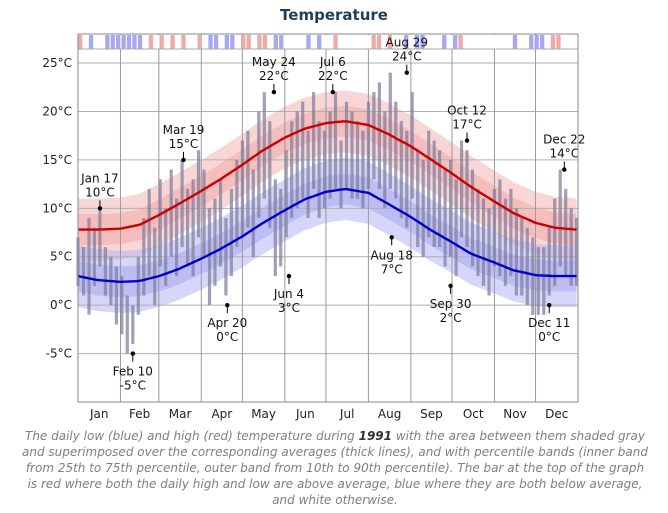  I want to click on y-tick-label: -5°C, so click(59, 354).